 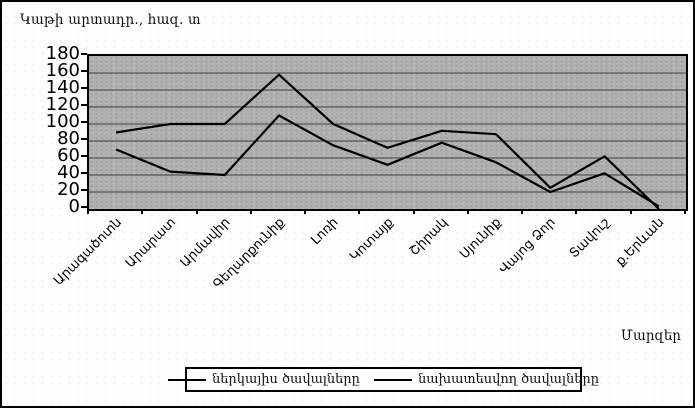 What do you see at coordinates (68, 138) in the screenshot?
I see `y-tick-label: 80` at bounding box center [68, 138].